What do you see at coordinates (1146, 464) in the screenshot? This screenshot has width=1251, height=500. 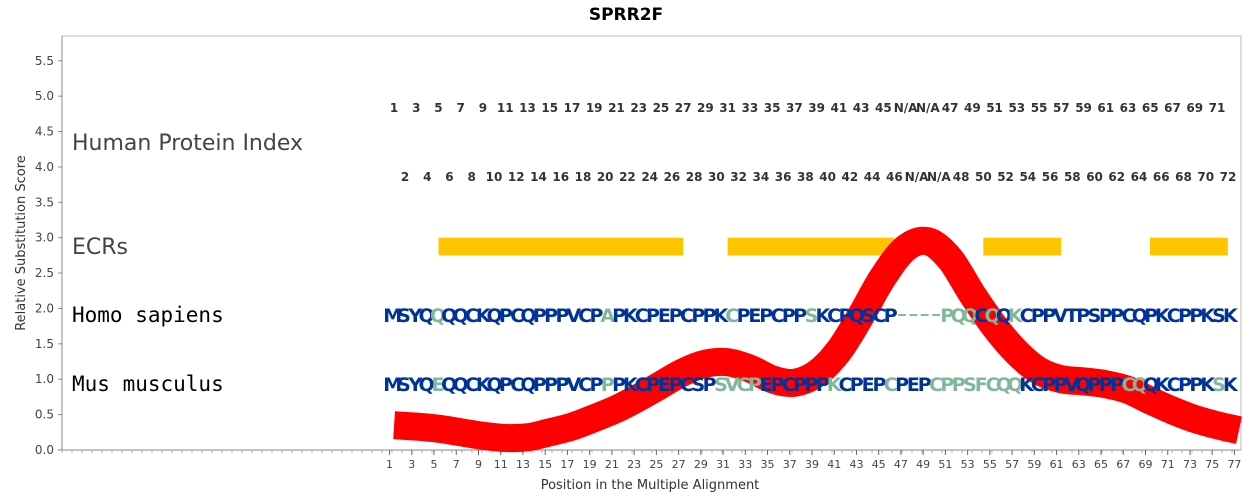 I see `x-tick-label: 69` at bounding box center [1146, 464].